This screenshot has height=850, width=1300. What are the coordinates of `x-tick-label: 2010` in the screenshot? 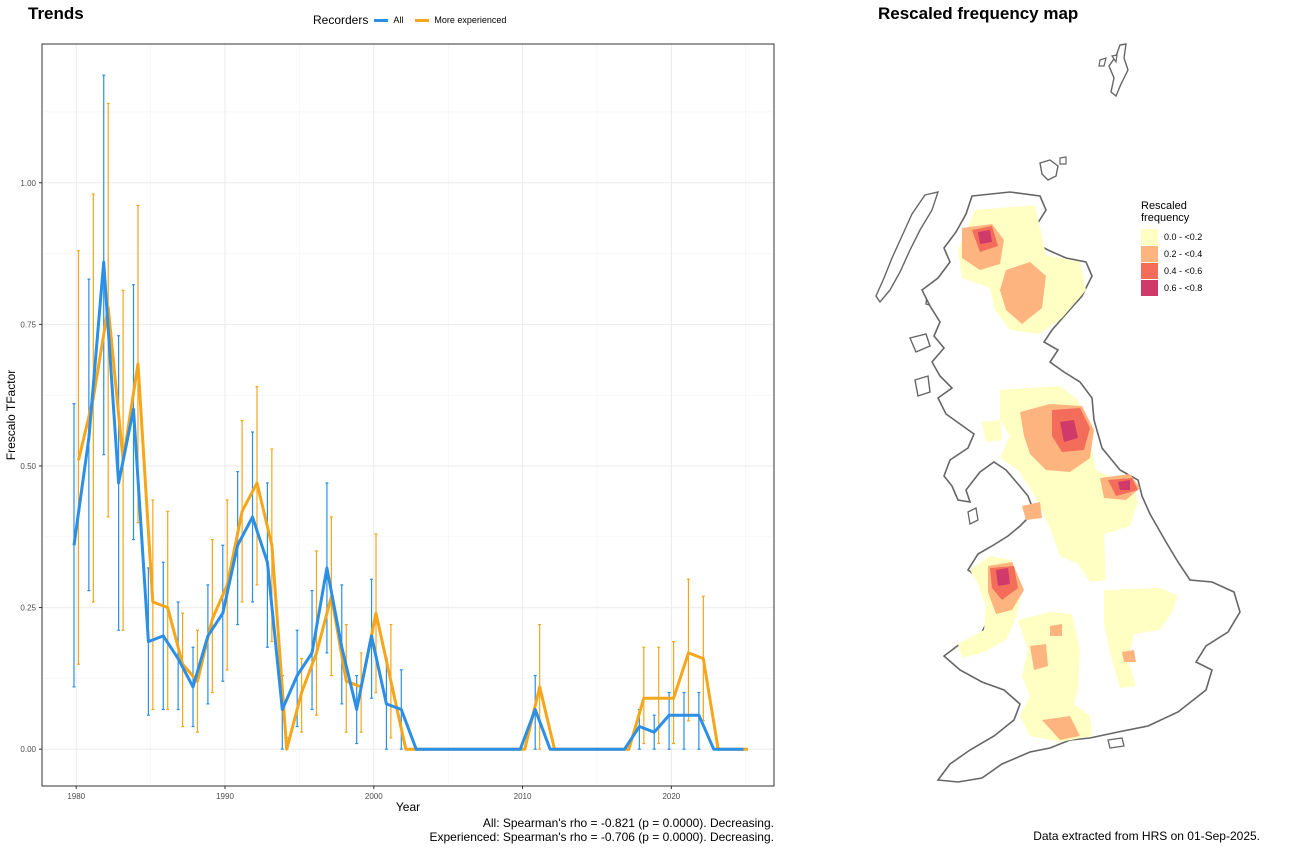 It's located at (523, 796).